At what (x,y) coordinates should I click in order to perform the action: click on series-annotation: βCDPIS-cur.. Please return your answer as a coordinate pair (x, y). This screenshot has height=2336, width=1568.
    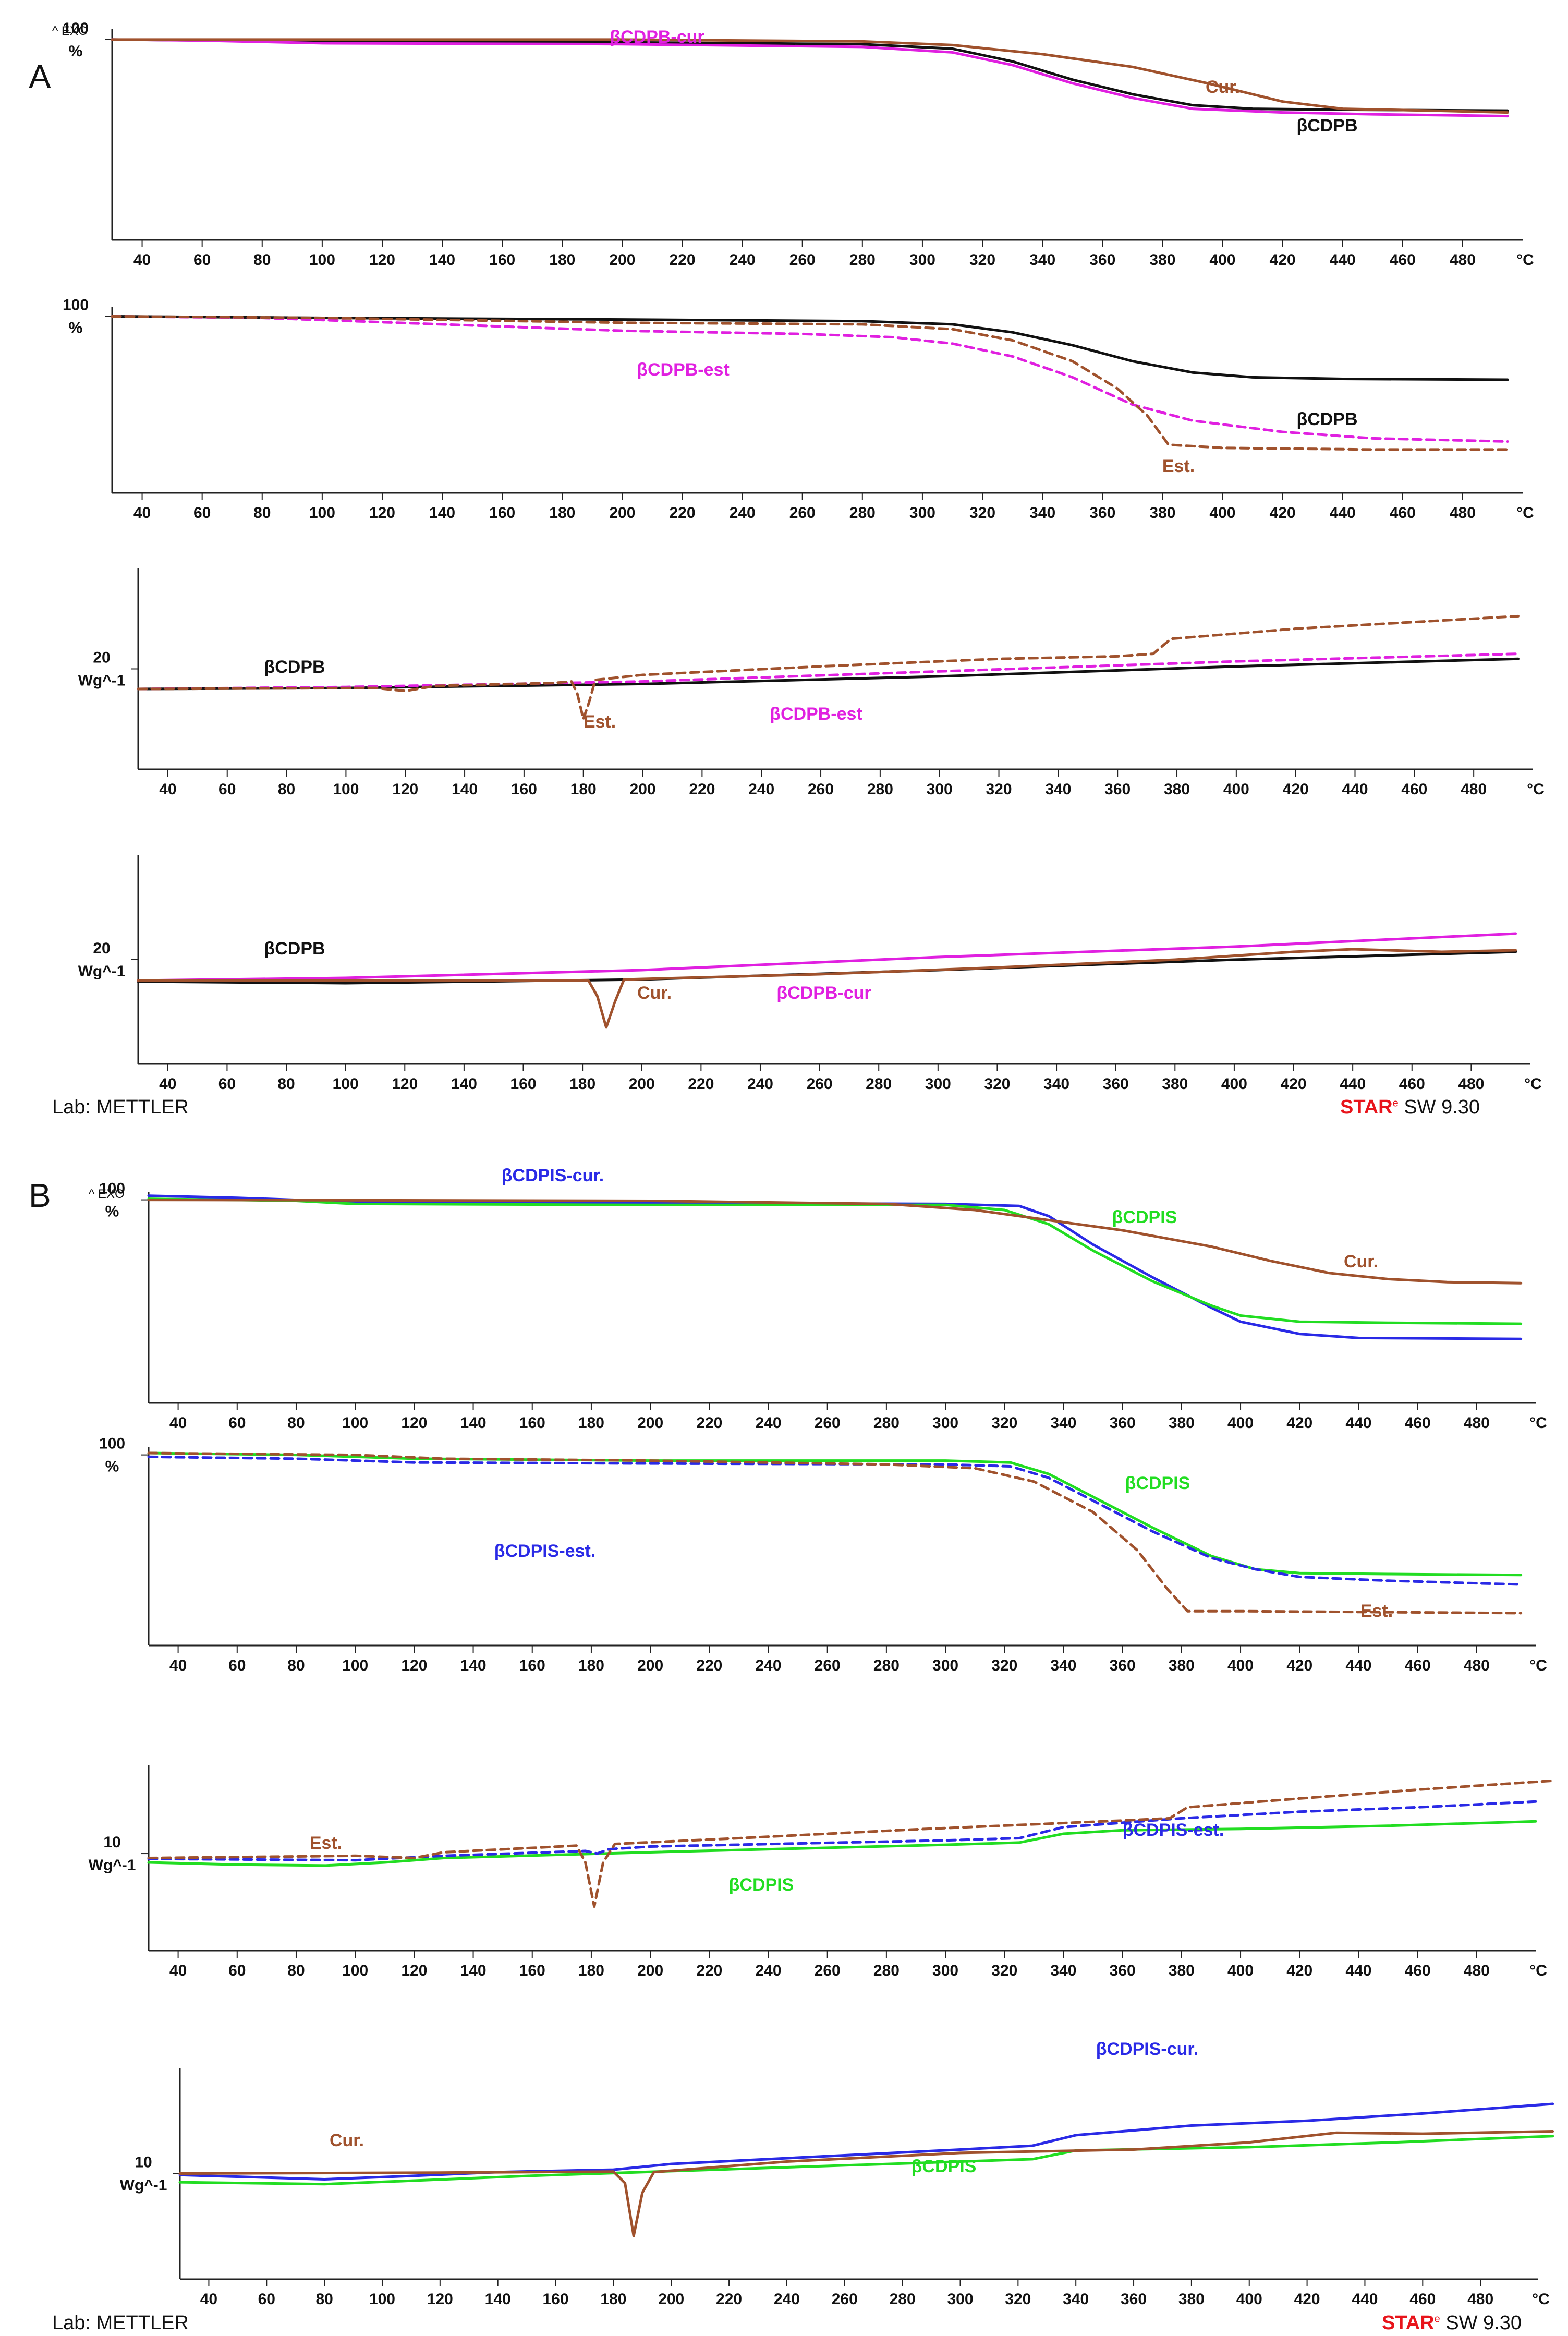
    Looking at the image, I should click on (1147, 2049).